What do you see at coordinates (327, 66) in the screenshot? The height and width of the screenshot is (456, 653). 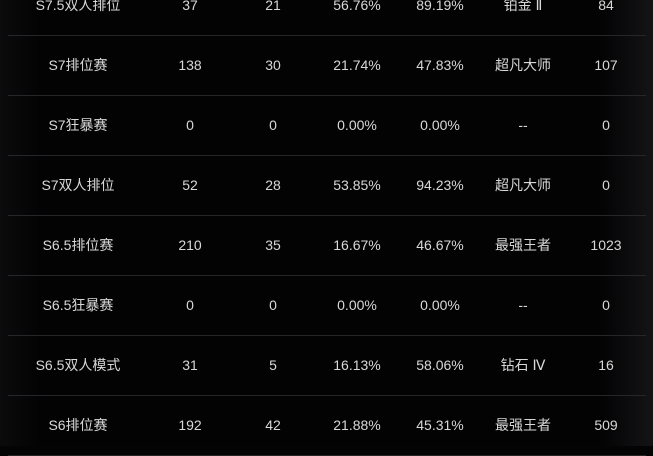 I see `table-row: S7排位赛 138 30 21.74% 47.83% 超凡大师 107` at bounding box center [327, 66].